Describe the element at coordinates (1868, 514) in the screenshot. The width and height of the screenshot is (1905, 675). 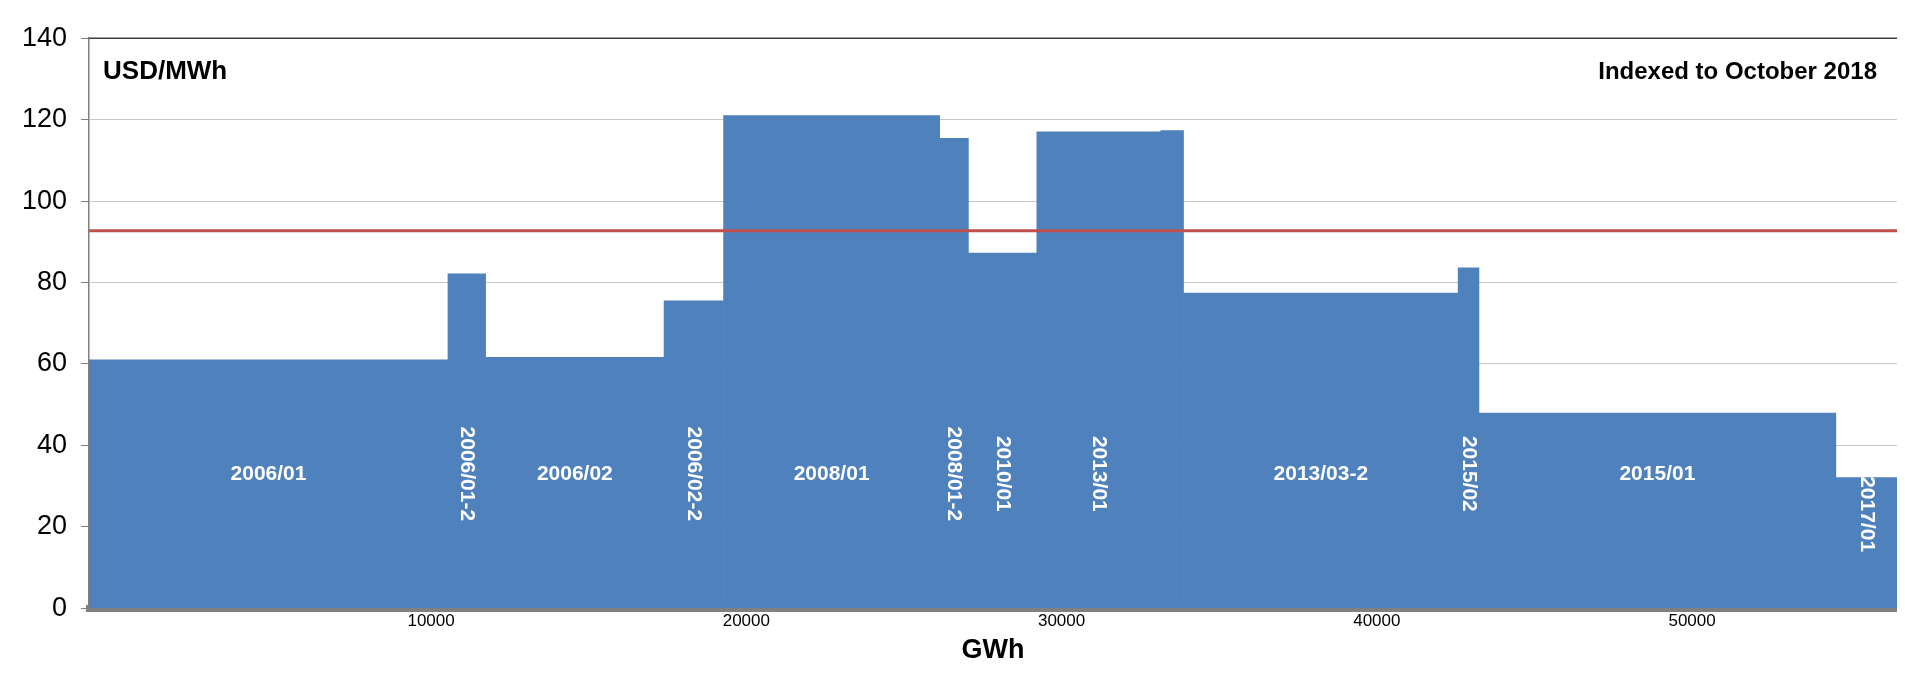
I see `category-label: 2017/01` at that location.